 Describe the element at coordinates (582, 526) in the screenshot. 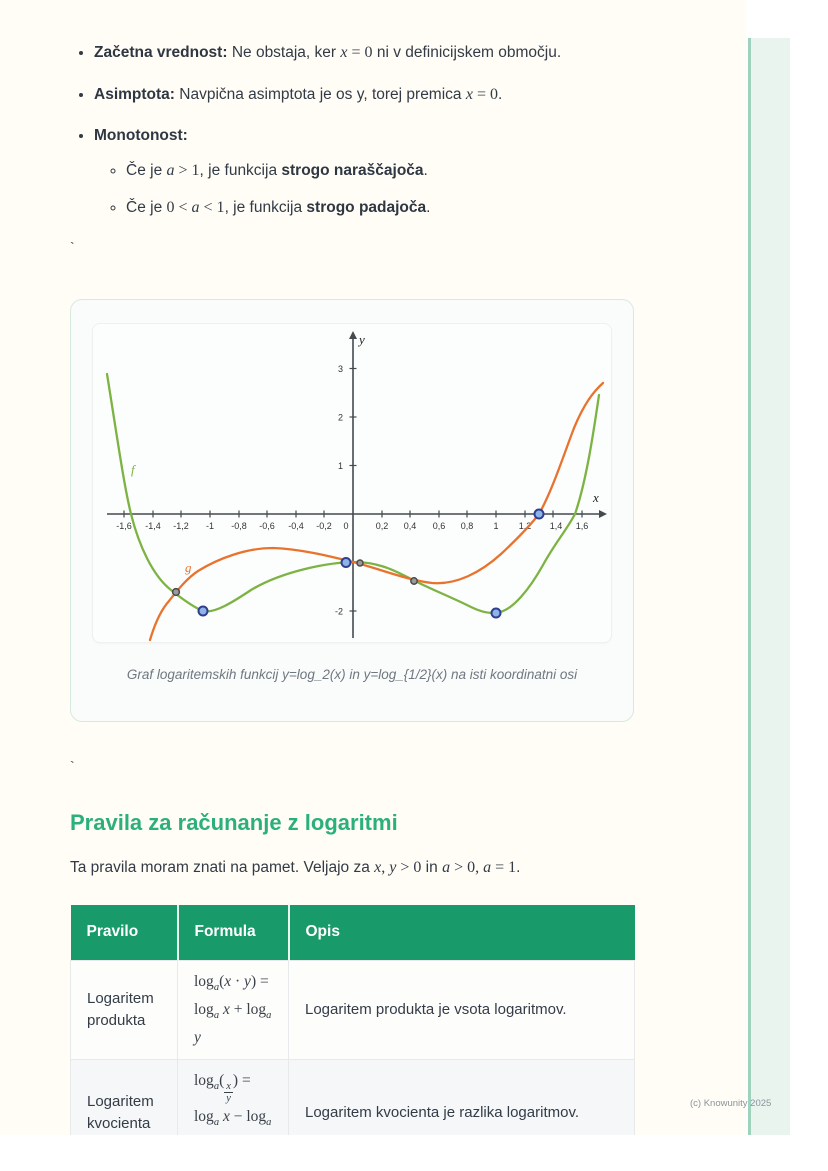

I see `x-tick-label: 1,6` at that location.